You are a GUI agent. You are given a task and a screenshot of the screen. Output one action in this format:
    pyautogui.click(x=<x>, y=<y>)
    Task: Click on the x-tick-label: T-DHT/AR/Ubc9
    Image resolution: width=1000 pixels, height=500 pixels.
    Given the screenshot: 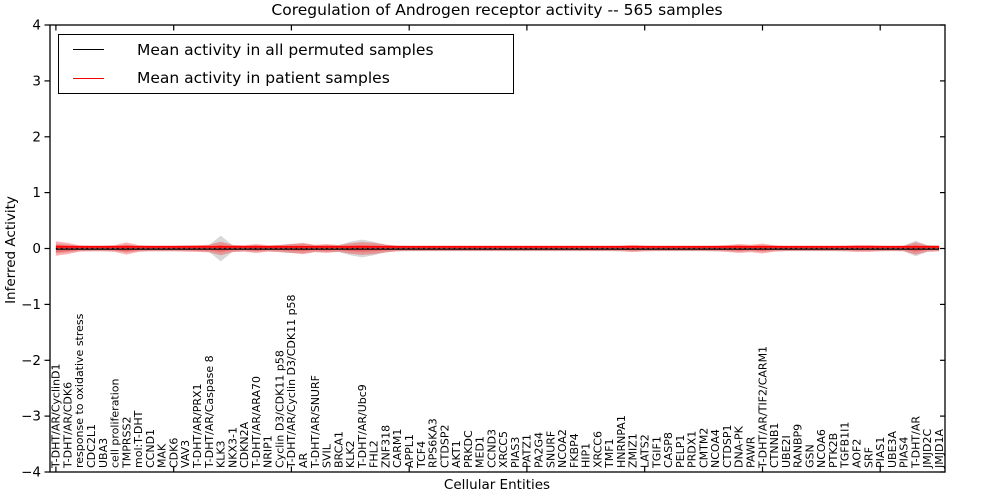 What is the action you would take?
    pyautogui.click(x=362, y=426)
    